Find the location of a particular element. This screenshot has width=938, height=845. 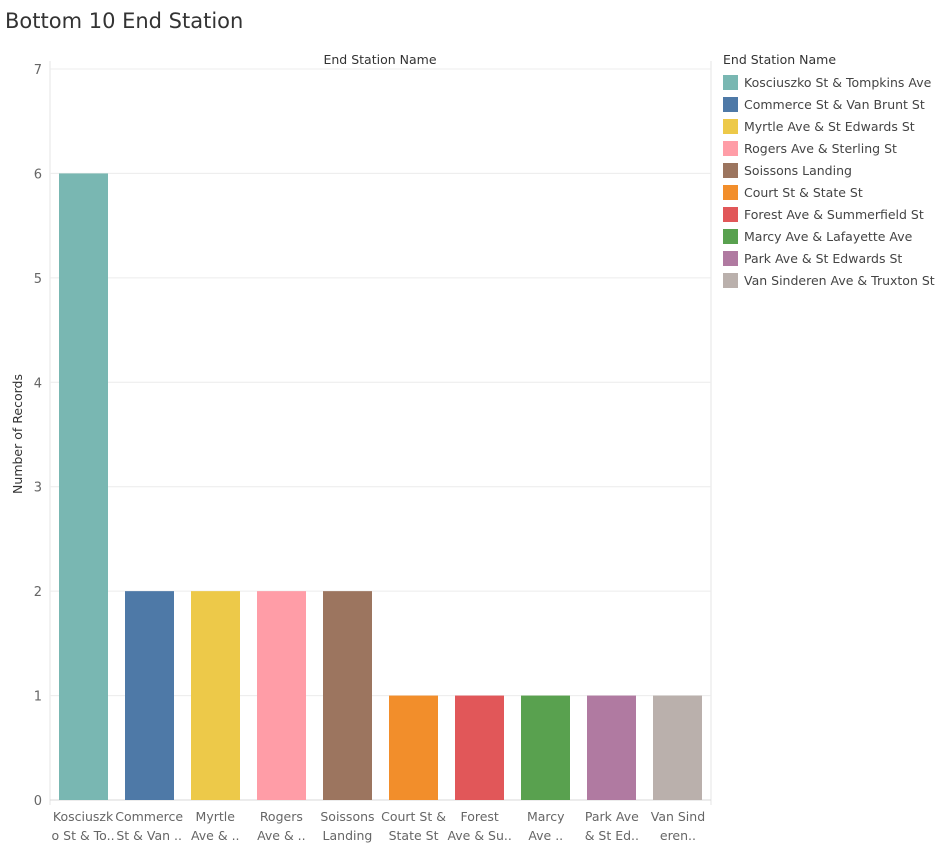

y-axis-label: Number of Records is located at coordinates (17, 434).